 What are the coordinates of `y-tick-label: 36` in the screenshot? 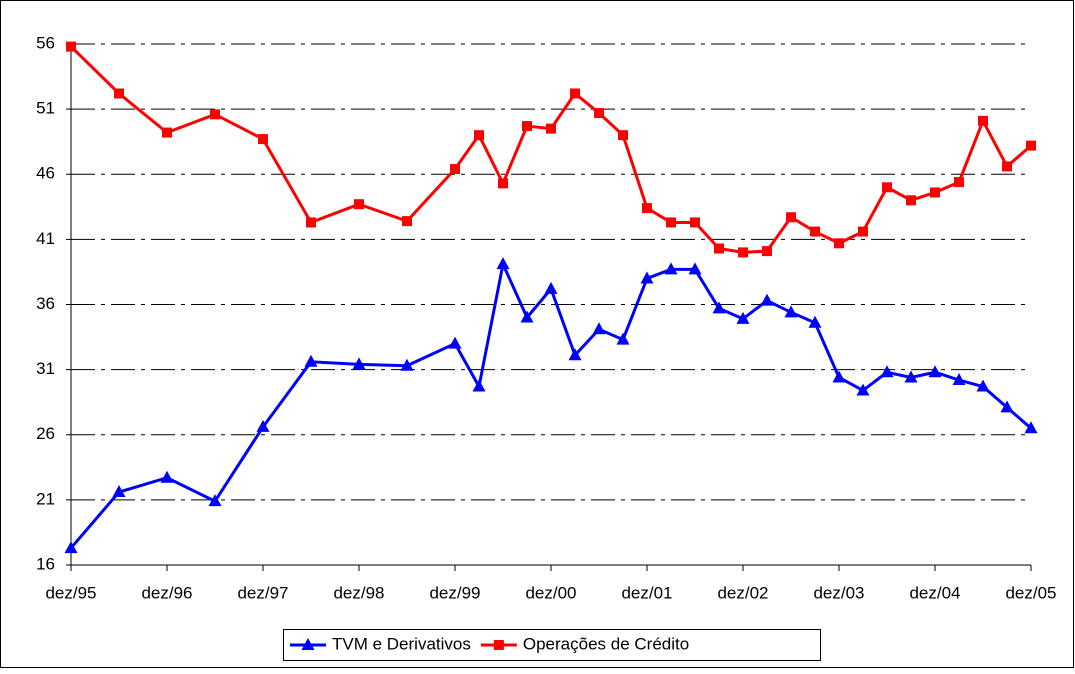 It's located at (45, 303).